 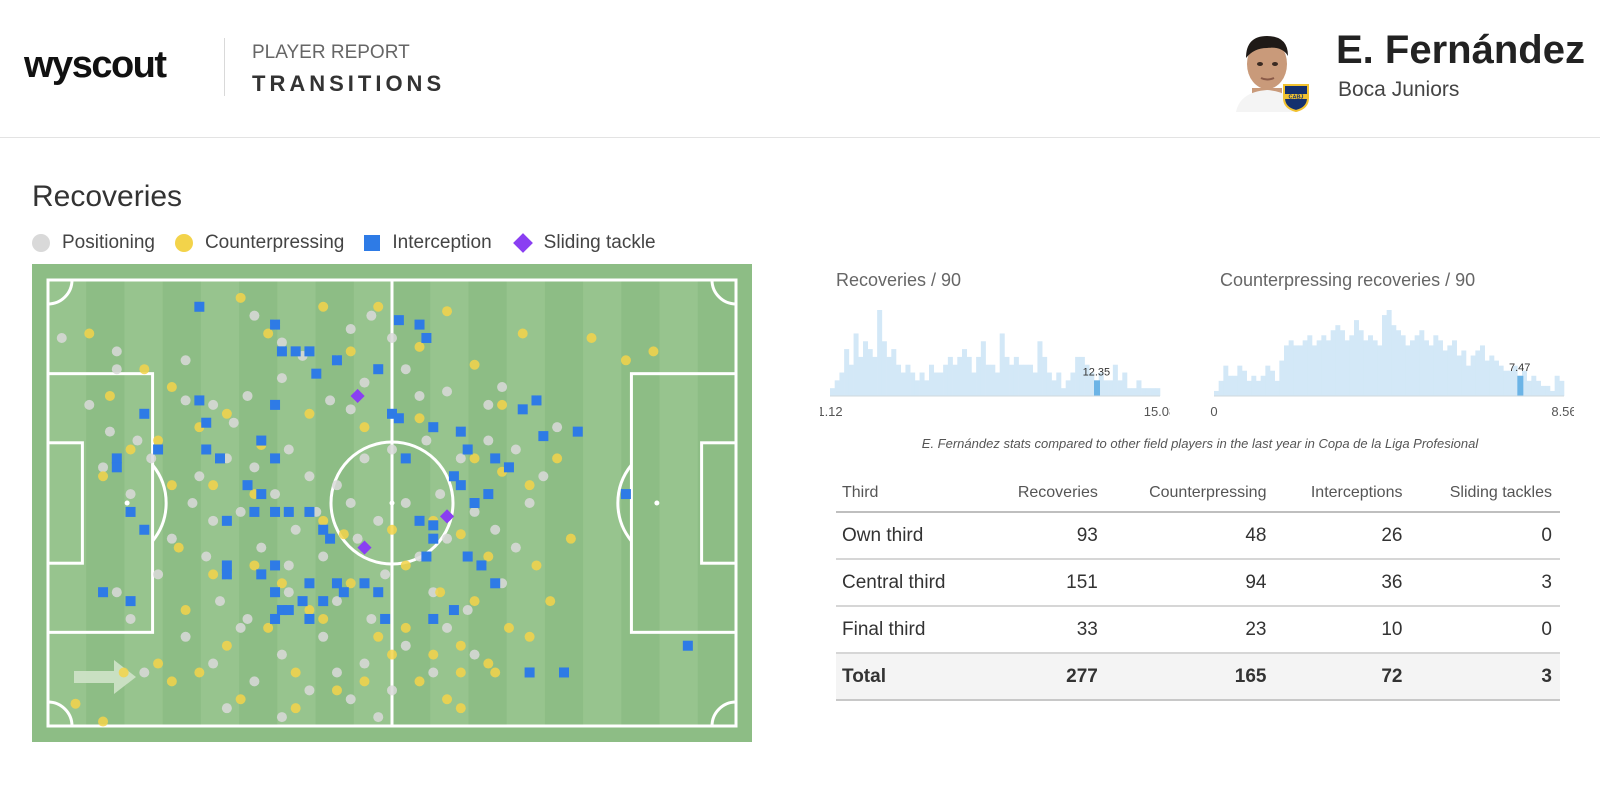 I want to click on section-title: Recoveries, so click(x=107, y=196).